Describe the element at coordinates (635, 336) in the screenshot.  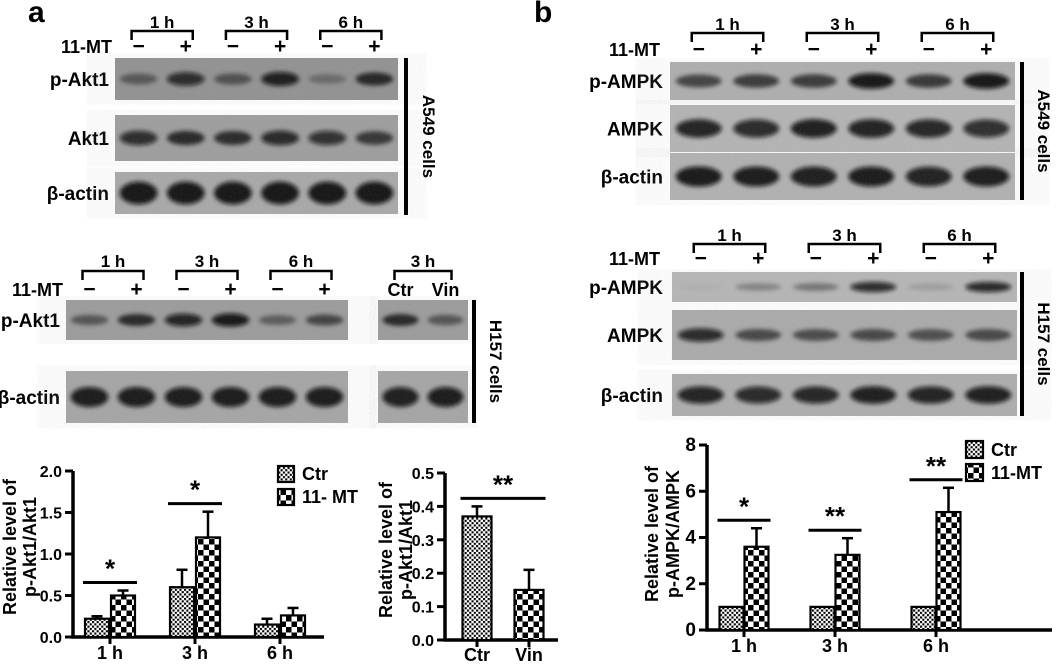
I see `blot-row-label: AMPK` at that location.